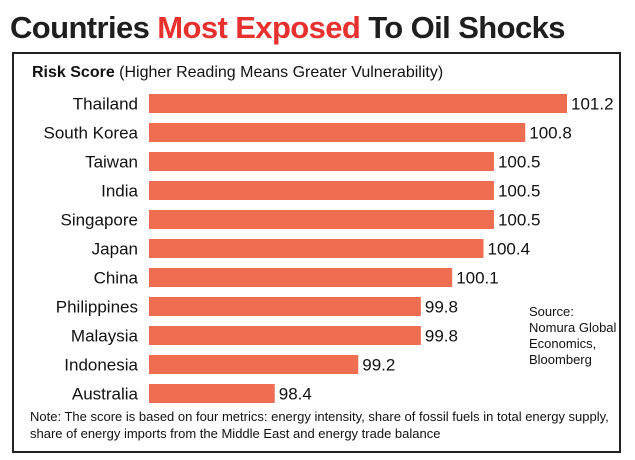 This screenshot has height=460, width=635. I want to click on bar-malaysia, so click(285, 335).